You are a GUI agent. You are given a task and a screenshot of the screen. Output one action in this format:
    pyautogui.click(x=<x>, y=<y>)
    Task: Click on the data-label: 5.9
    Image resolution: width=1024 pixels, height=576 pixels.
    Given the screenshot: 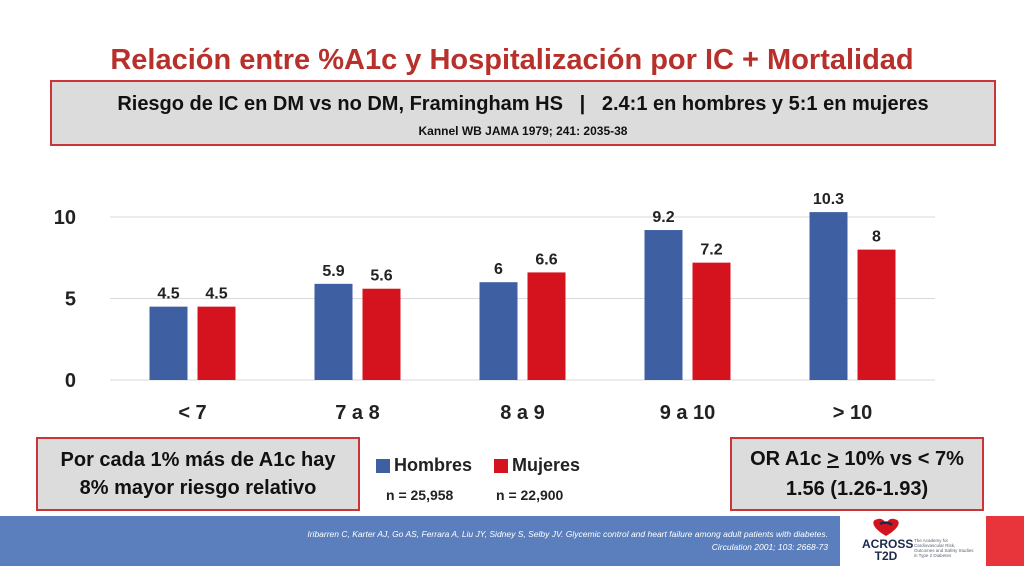 What is the action you would take?
    pyautogui.click(x=333, y=271)
    